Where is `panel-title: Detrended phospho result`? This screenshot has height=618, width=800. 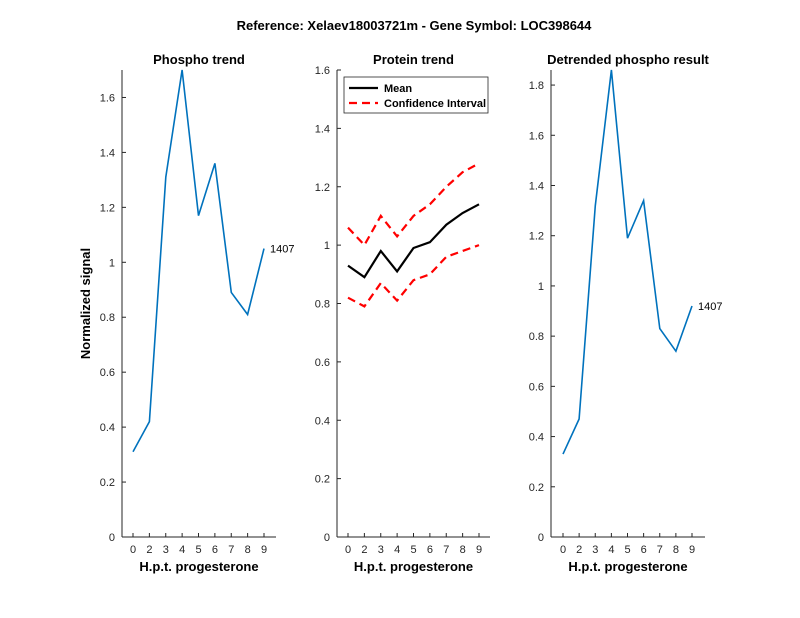
panel-title: Detrended phospho result is located at coordinates (628, 59).